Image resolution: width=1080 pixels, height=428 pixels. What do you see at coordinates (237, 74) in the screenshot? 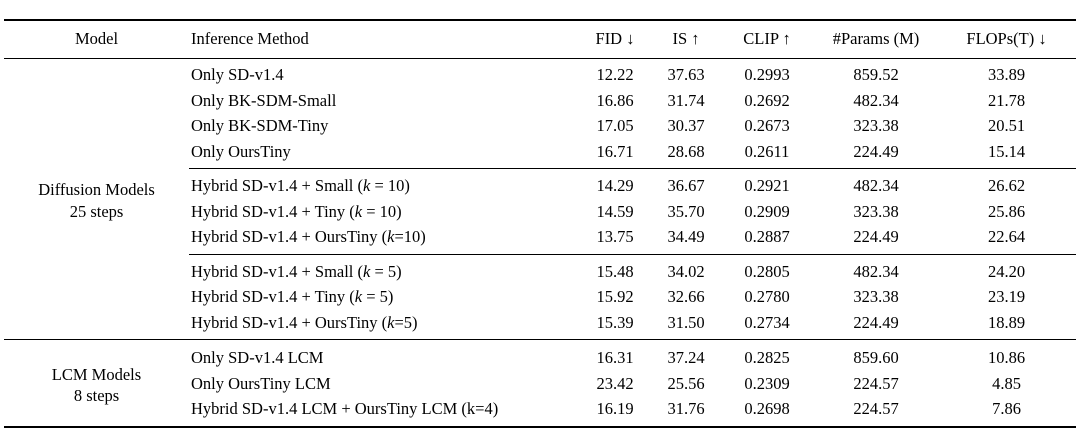
I see `inference-method-text: Only SD-v1.4` at bounding box center [237, 74].